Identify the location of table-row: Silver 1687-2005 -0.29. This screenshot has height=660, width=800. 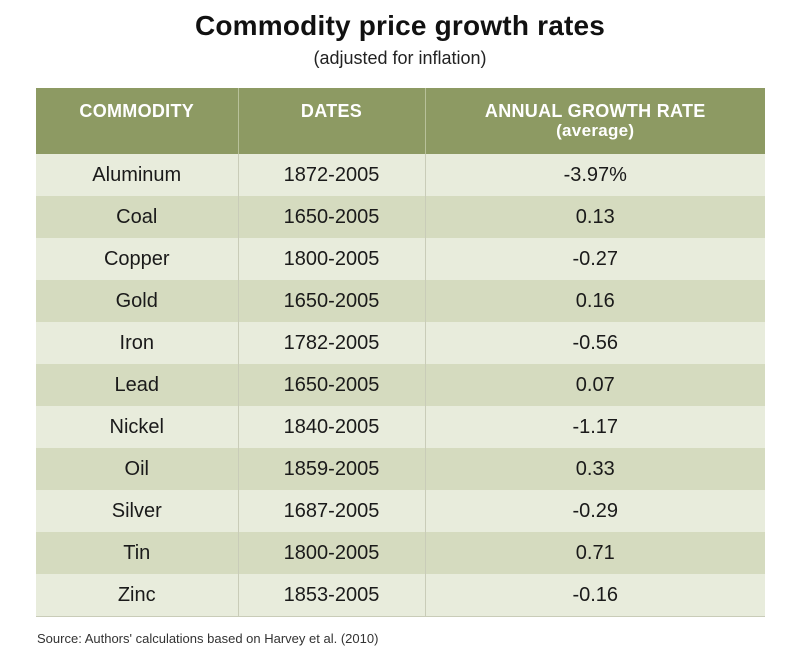
(400, 511).